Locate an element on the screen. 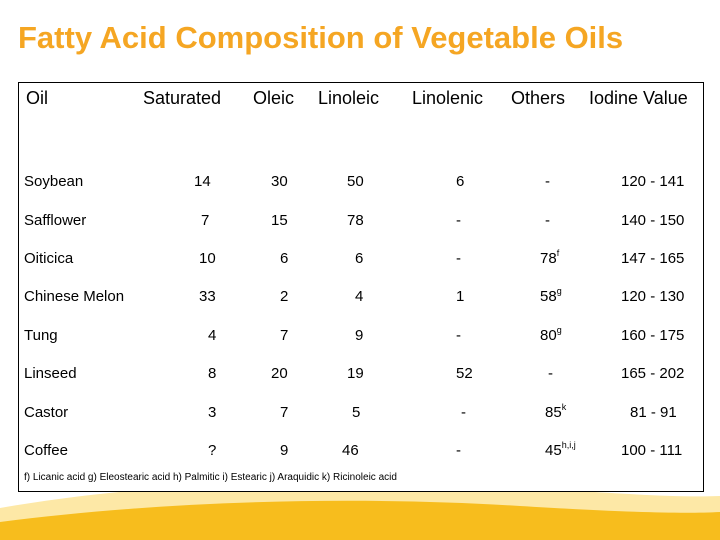 The image size is (720, 540). header-iodine-value: Iodine Value is located at coordinates (638, 98).